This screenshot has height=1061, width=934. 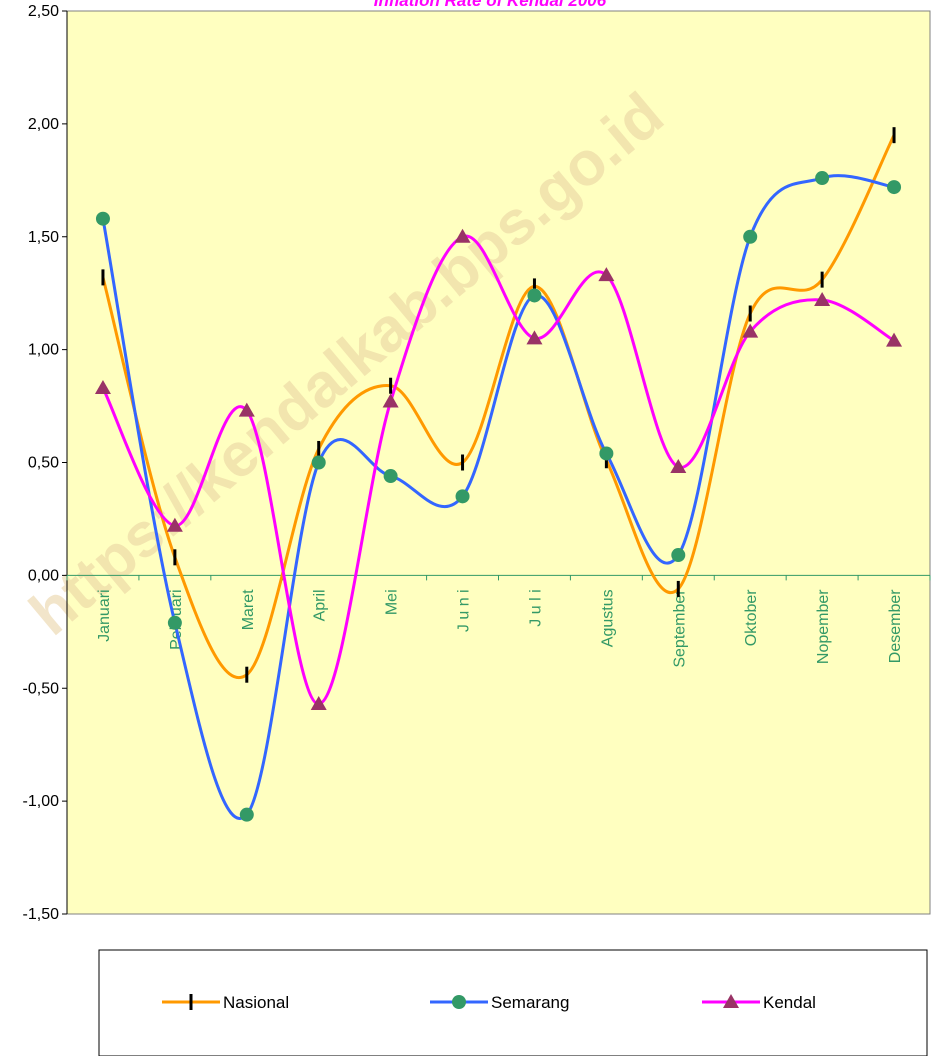 What do you see at coordinates (530, 1002) in the screenshot?
I see `legend-label-semarang: Semarang` at bounding box center [530, 1002].